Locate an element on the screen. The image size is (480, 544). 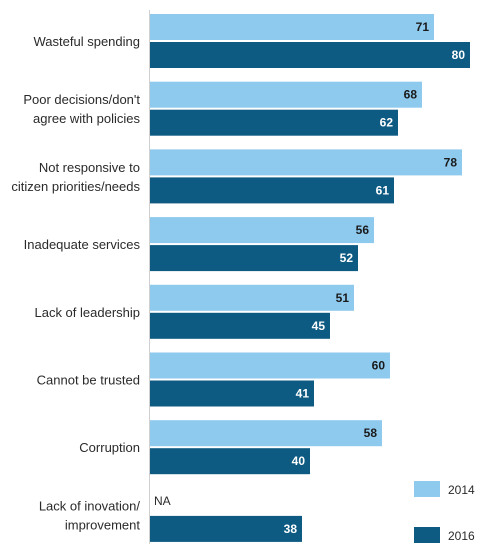
data-label-2016: 62 is located at coordinates (387, 123).